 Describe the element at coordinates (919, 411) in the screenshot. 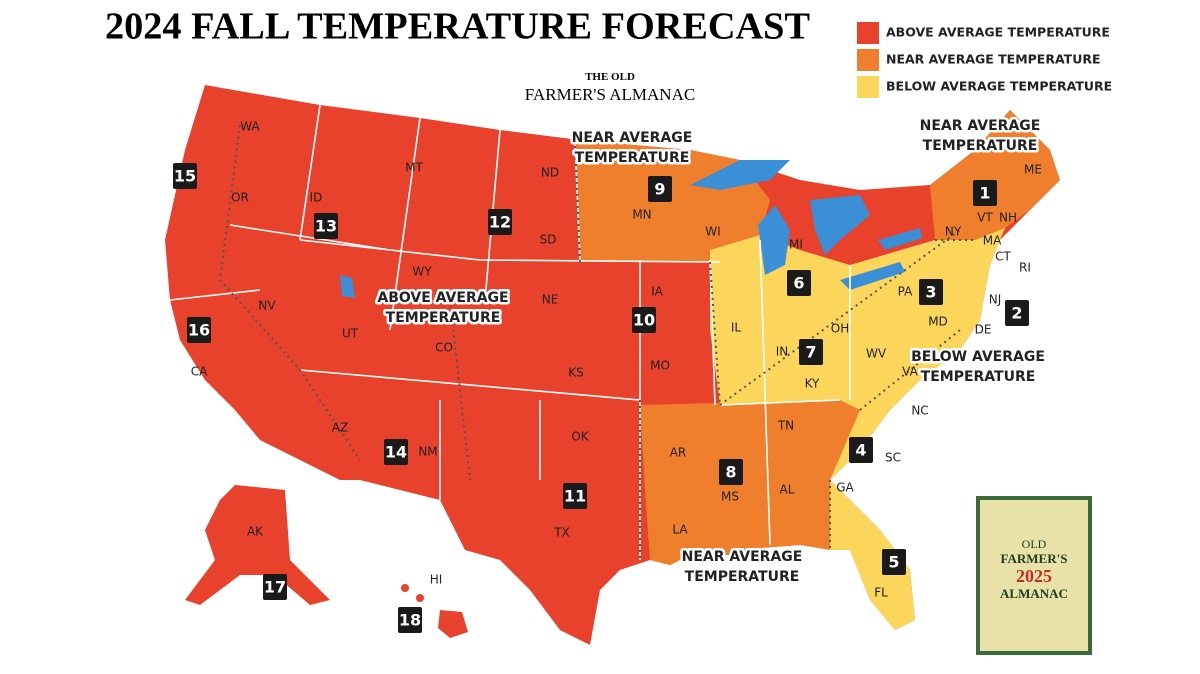

I see `state-label: NC` at that location.